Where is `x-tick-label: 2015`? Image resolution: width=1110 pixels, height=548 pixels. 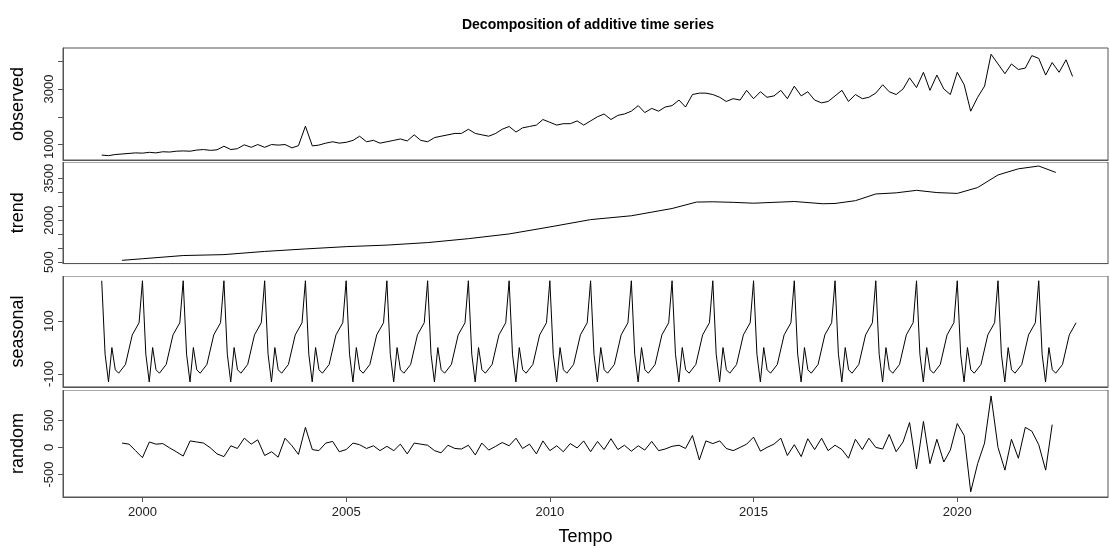
x-tick-label: 2015 is located at coordinates (754, 511).